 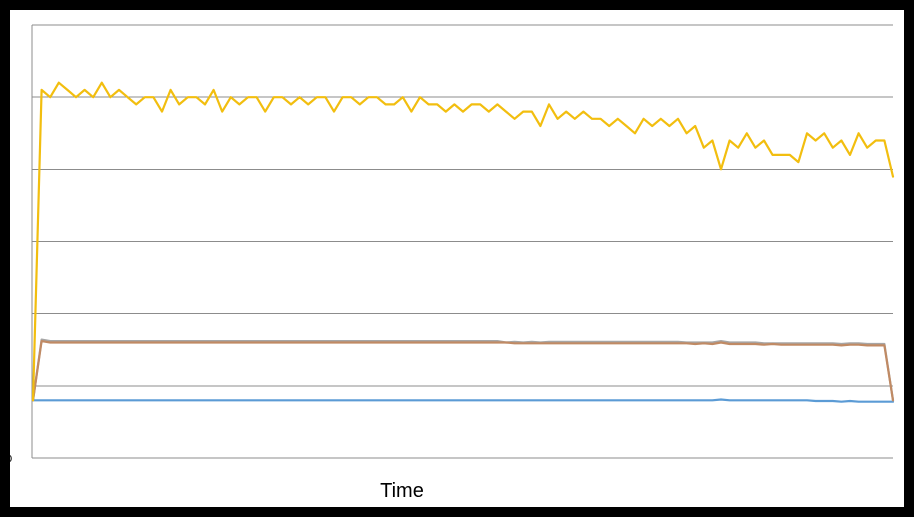 What do you see at coordinates (9, 459) in the screenshot?
I see `y-tick-label-0: 0` at bounding box center [9, 459].